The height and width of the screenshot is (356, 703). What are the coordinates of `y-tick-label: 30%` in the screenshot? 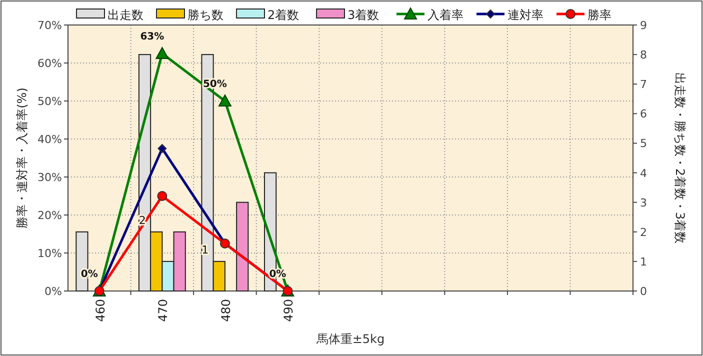 It's located at (50, 177).